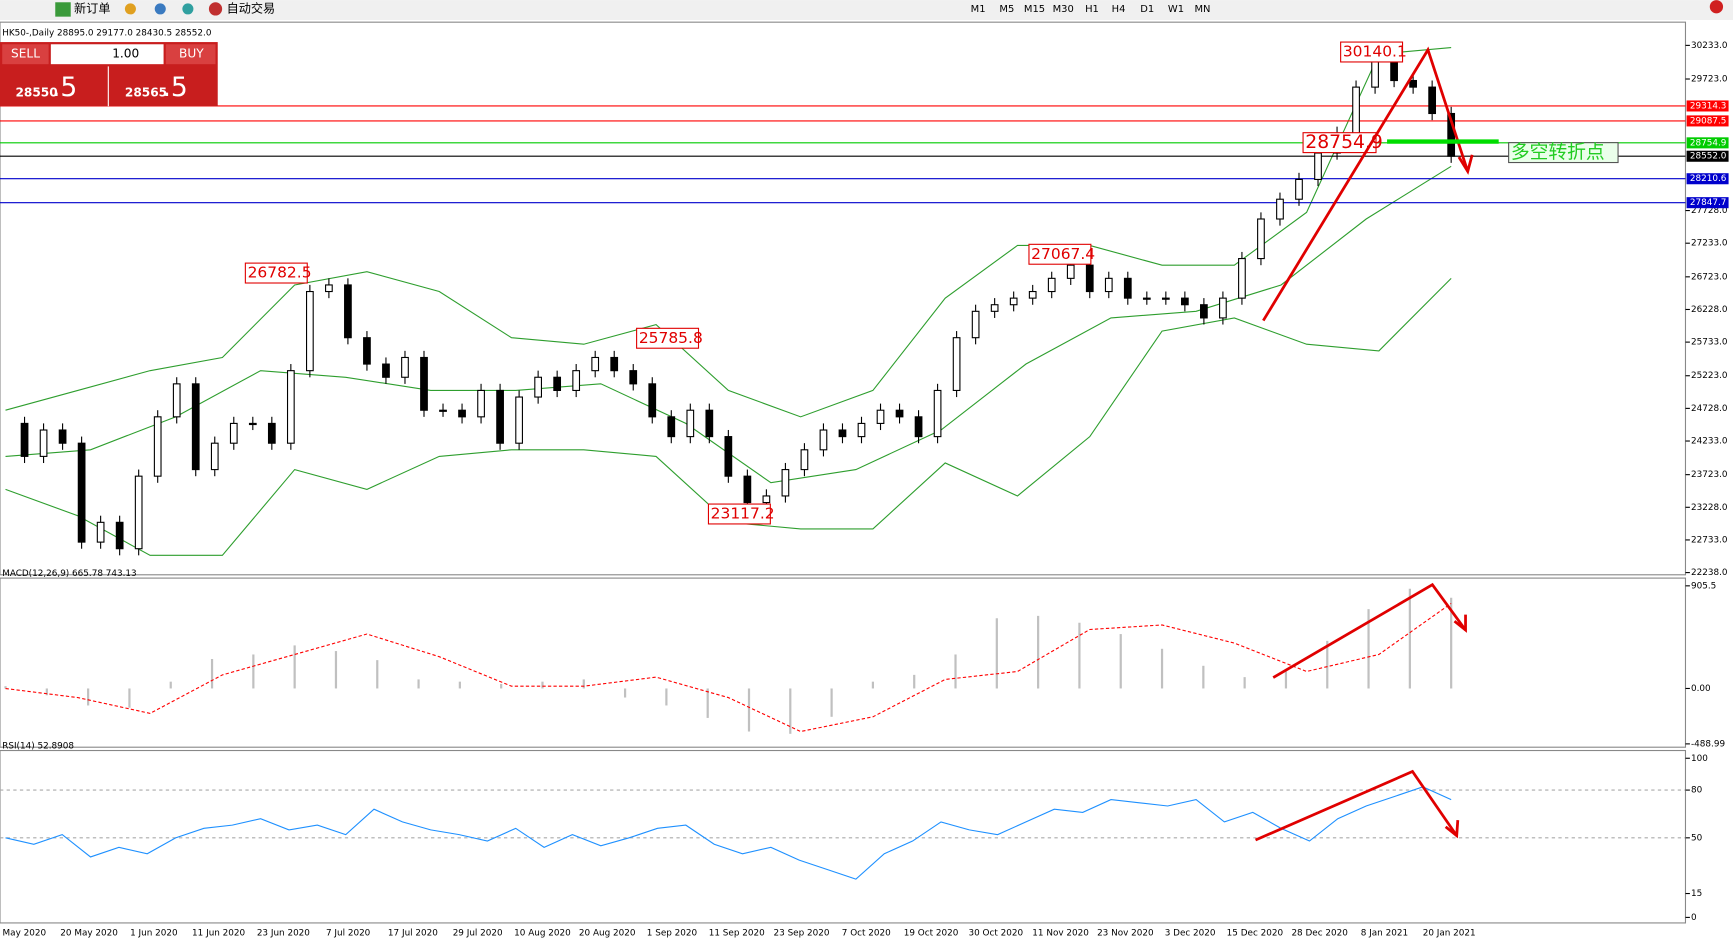 This screenshot has width=1733, height=948. Describe the element at coordinates (1701, 689) in the screenshot. I see `y-tick-label: 0.00` at that location.